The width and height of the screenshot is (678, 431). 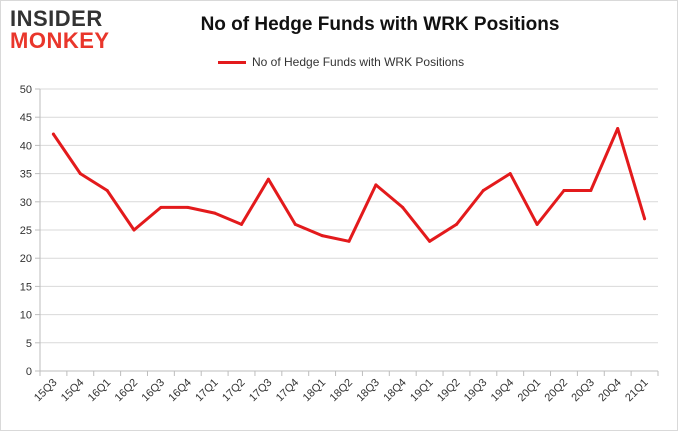 What do you see at coordinates (29, 344) in the screenshot?
I see `y-tick-label: 5` at bounding box center [29, 344].